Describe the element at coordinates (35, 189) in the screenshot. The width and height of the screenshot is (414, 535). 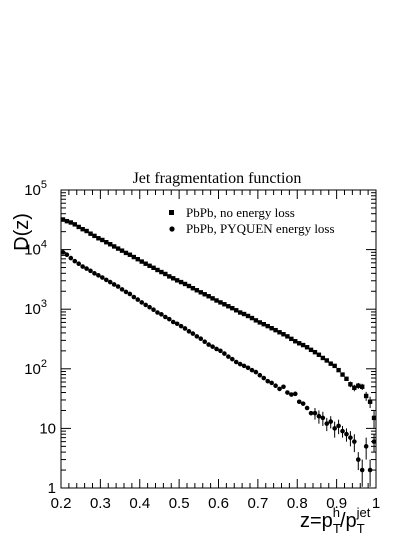
I see `y-tick-label: 10⁵` at that location.